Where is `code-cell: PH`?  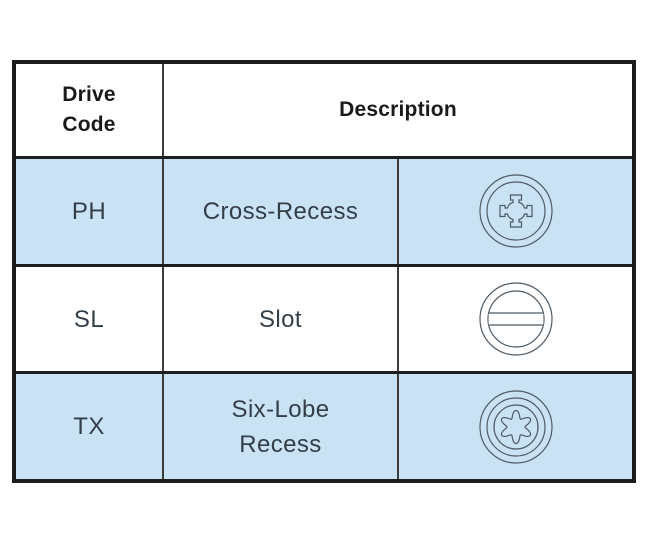 code-cell: PH is located at coordinates (90, 211).